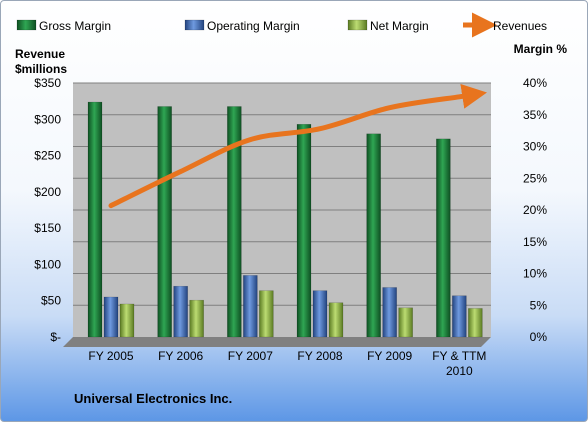 Image resolution: width=588 pixels, height=422 pixels. Describe the element at coordinates (47, 192) in the screenshot. I see `left-tick-label: $200` at that location.